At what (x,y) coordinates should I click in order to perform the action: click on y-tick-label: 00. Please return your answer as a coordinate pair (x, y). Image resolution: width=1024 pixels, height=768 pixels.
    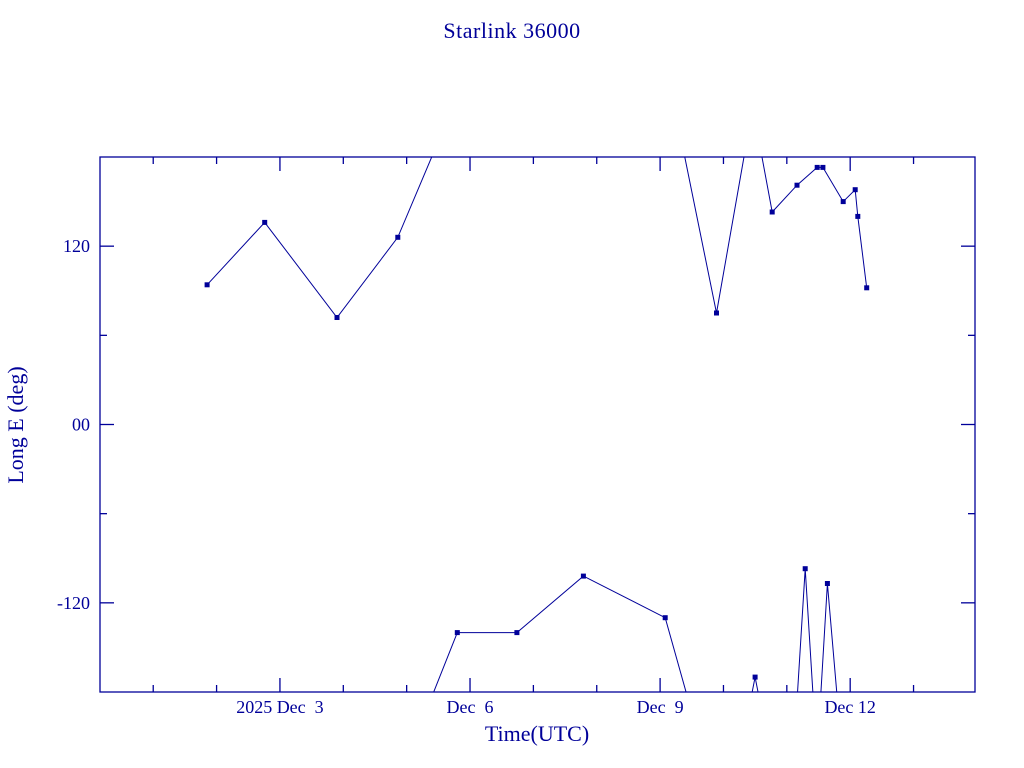
    Looking at the image, I should click on (81, 425).